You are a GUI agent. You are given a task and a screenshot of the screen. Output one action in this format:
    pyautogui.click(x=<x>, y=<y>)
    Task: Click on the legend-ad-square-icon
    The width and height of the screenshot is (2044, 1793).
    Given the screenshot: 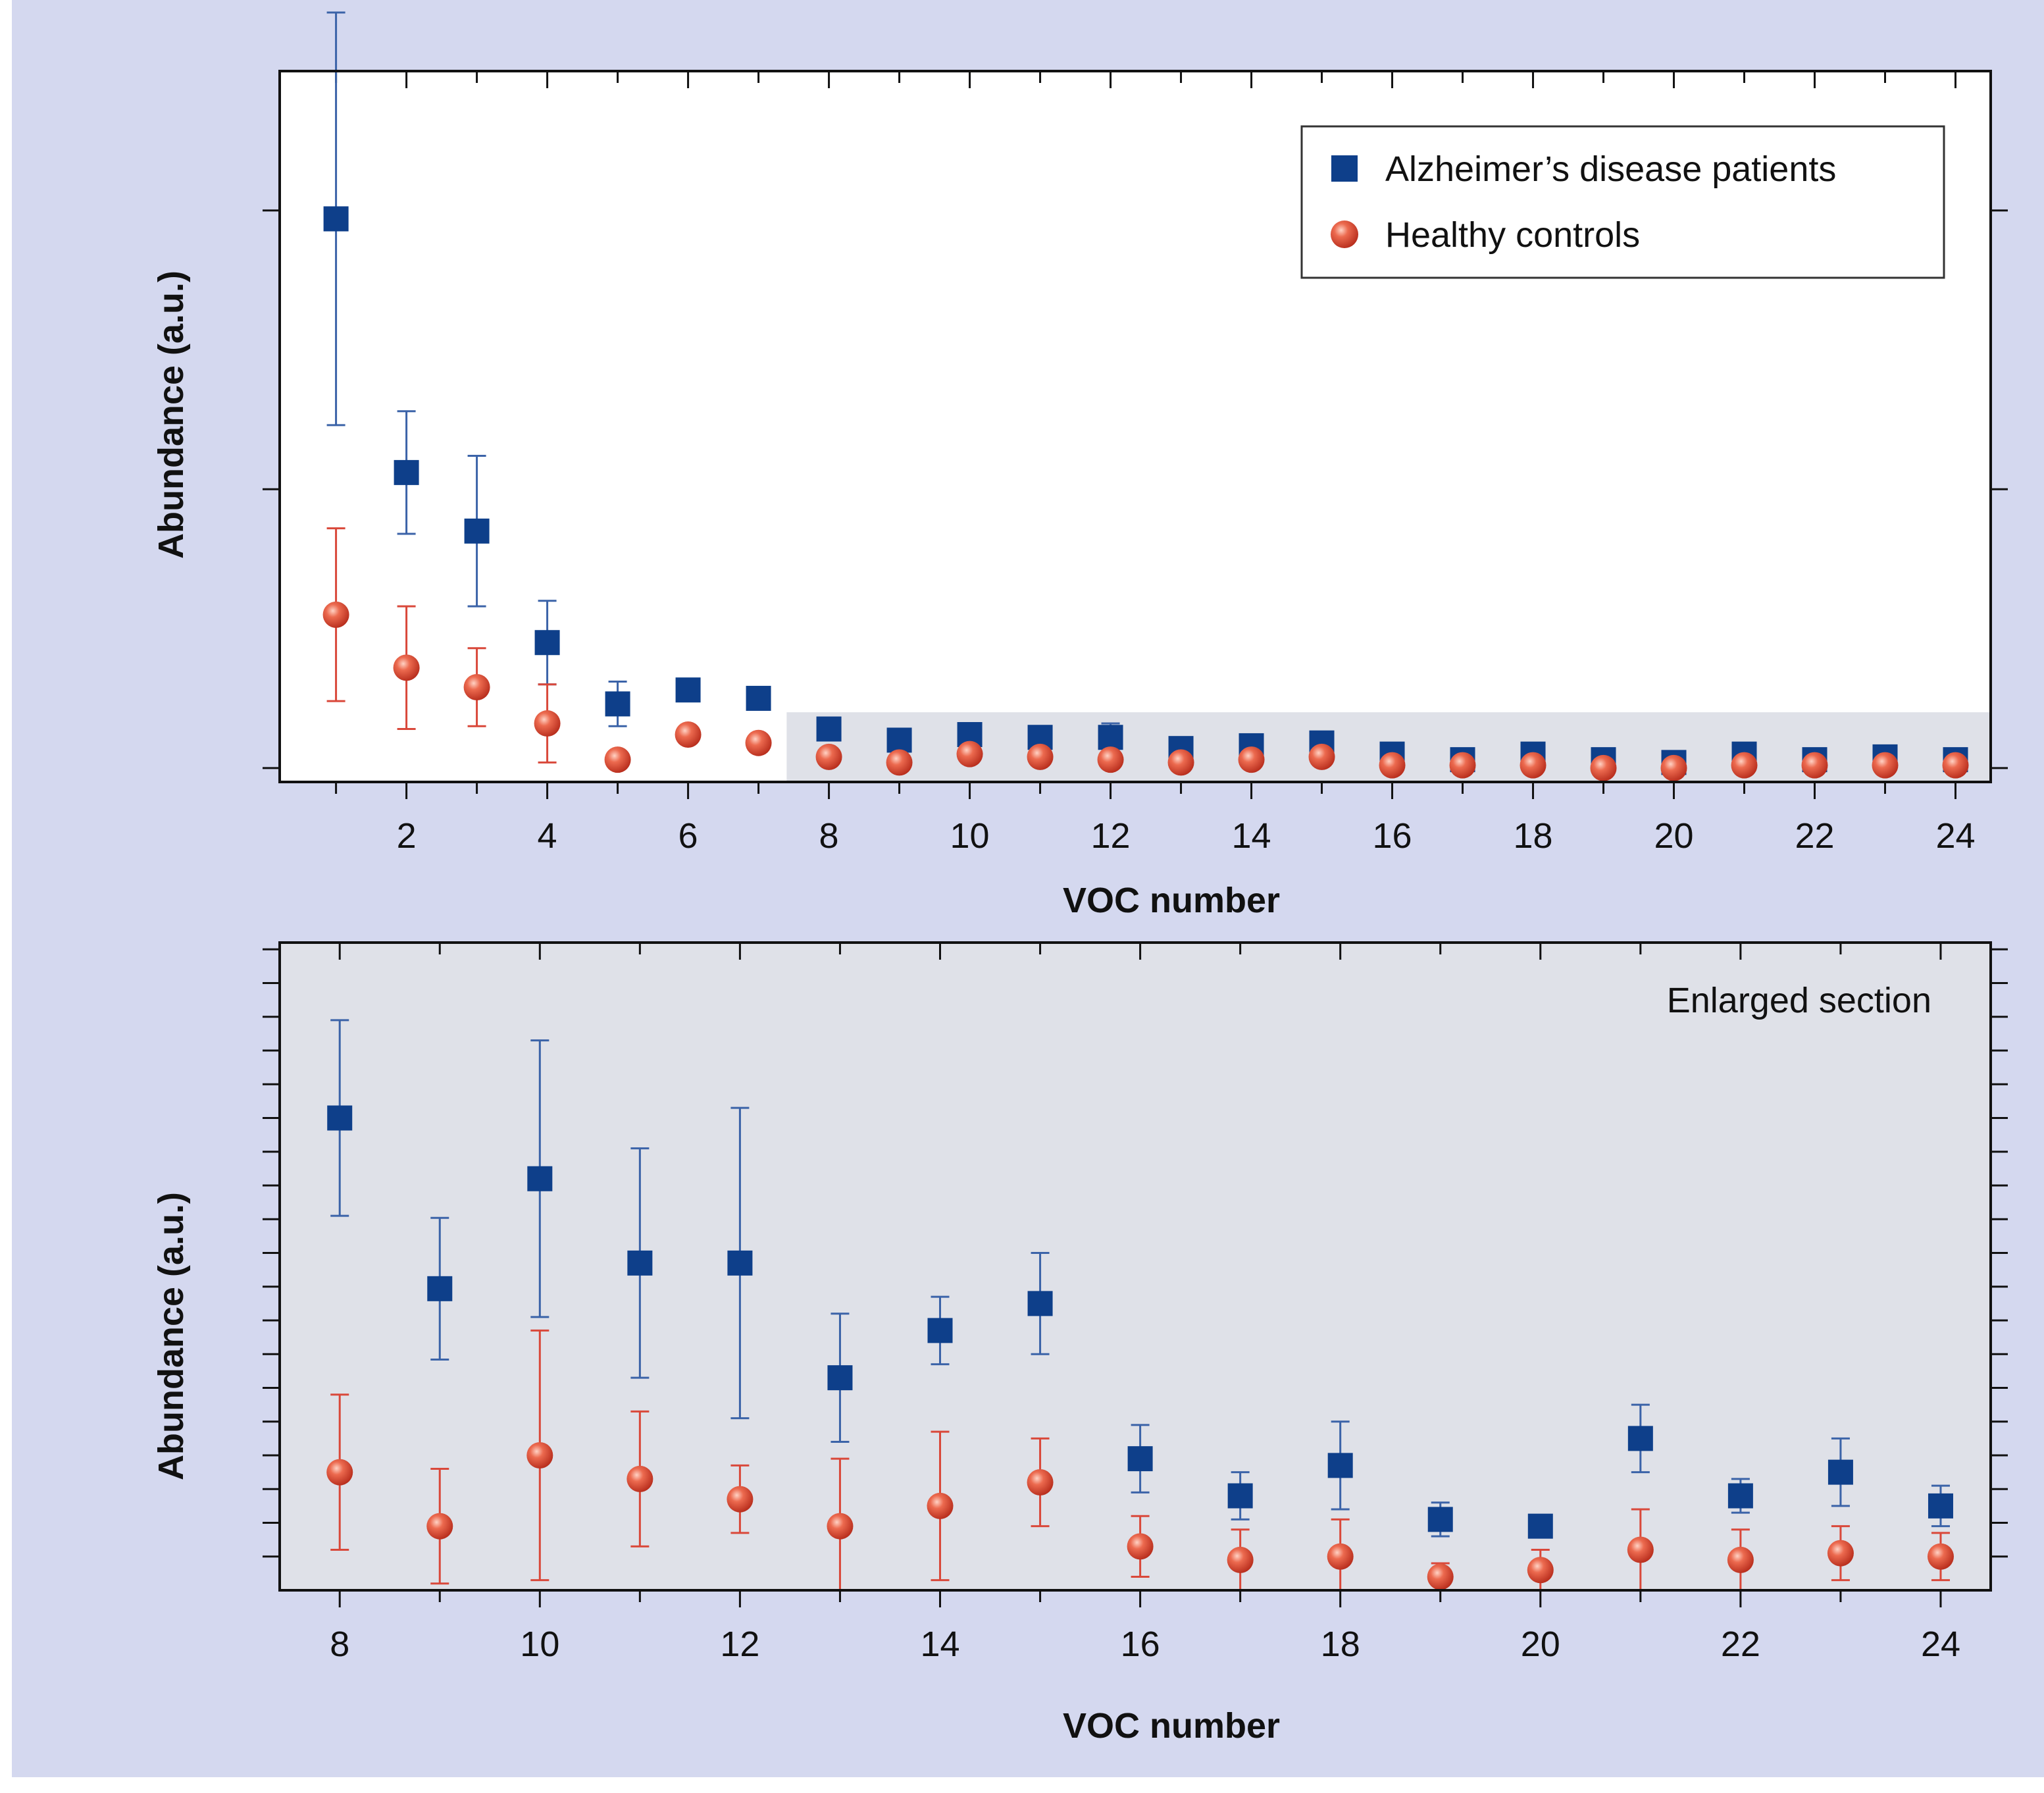 What is the action you would take?
    pyautogui.click(x=1344, y=168)
    